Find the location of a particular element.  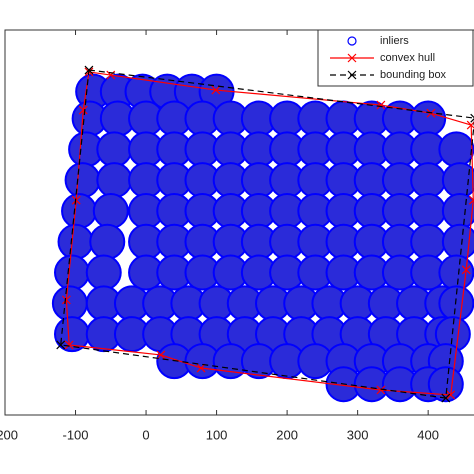

x-tick-label: 300 is located at coordinates (358, 434).